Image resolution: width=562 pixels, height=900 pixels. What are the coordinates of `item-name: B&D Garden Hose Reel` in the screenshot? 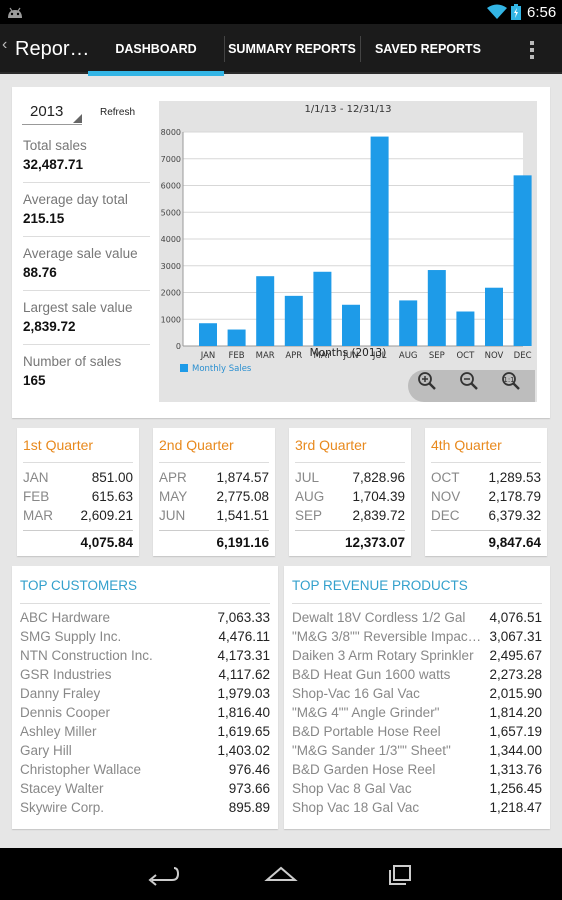 It's located at (364, 769).